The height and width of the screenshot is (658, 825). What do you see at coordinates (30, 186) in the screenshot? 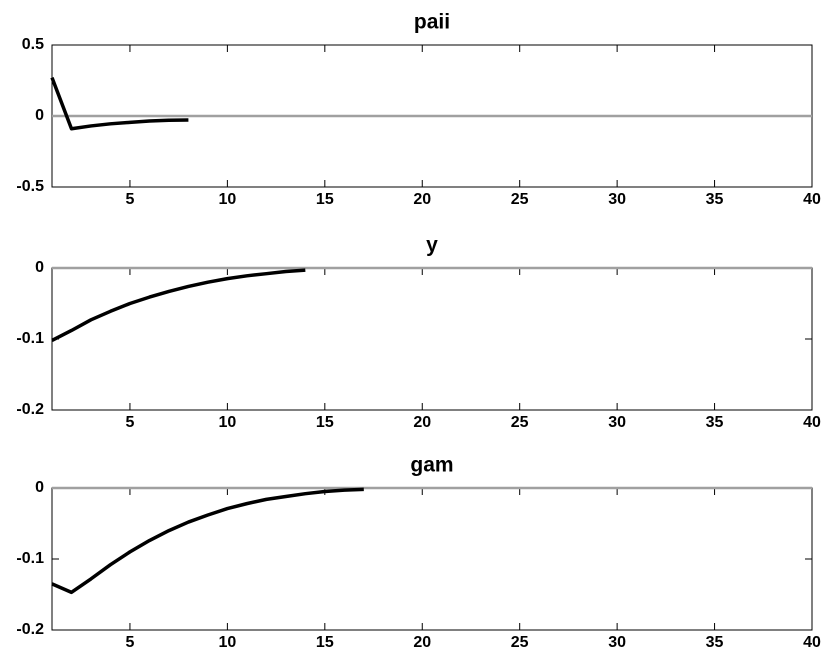
I see `y-tick-label: -0.5` at bounding box center [30, 186].